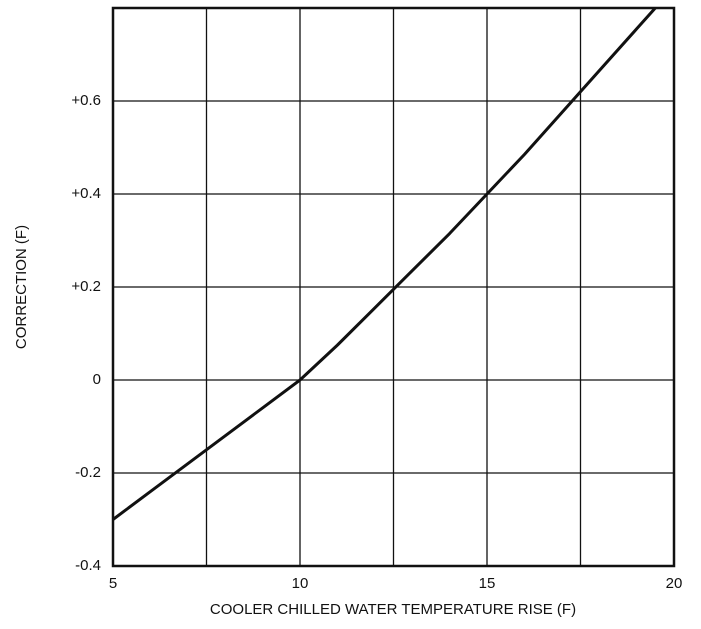 Image resolution: width=701 pixels, height=629 pixels. What do you see at coordinates (86, 286) in the screenshot?
I see `y-tick-label: +0.2` at bounding box center [86, 286].